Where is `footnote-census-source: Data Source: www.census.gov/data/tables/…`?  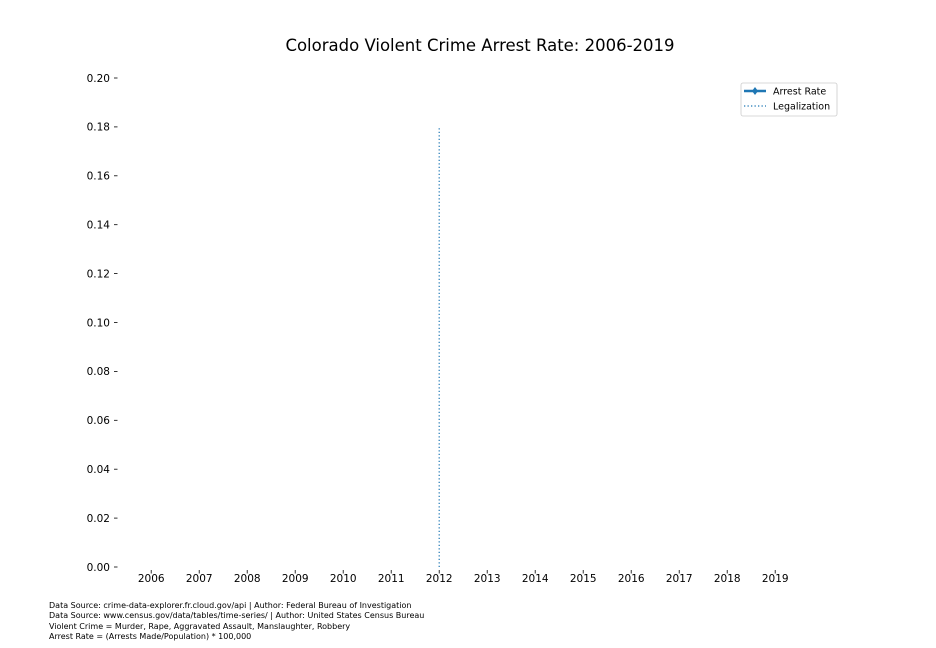
footnote-census-source: Data Source: www.census.gov/data/tables/… is located at coordinates (237, 616).